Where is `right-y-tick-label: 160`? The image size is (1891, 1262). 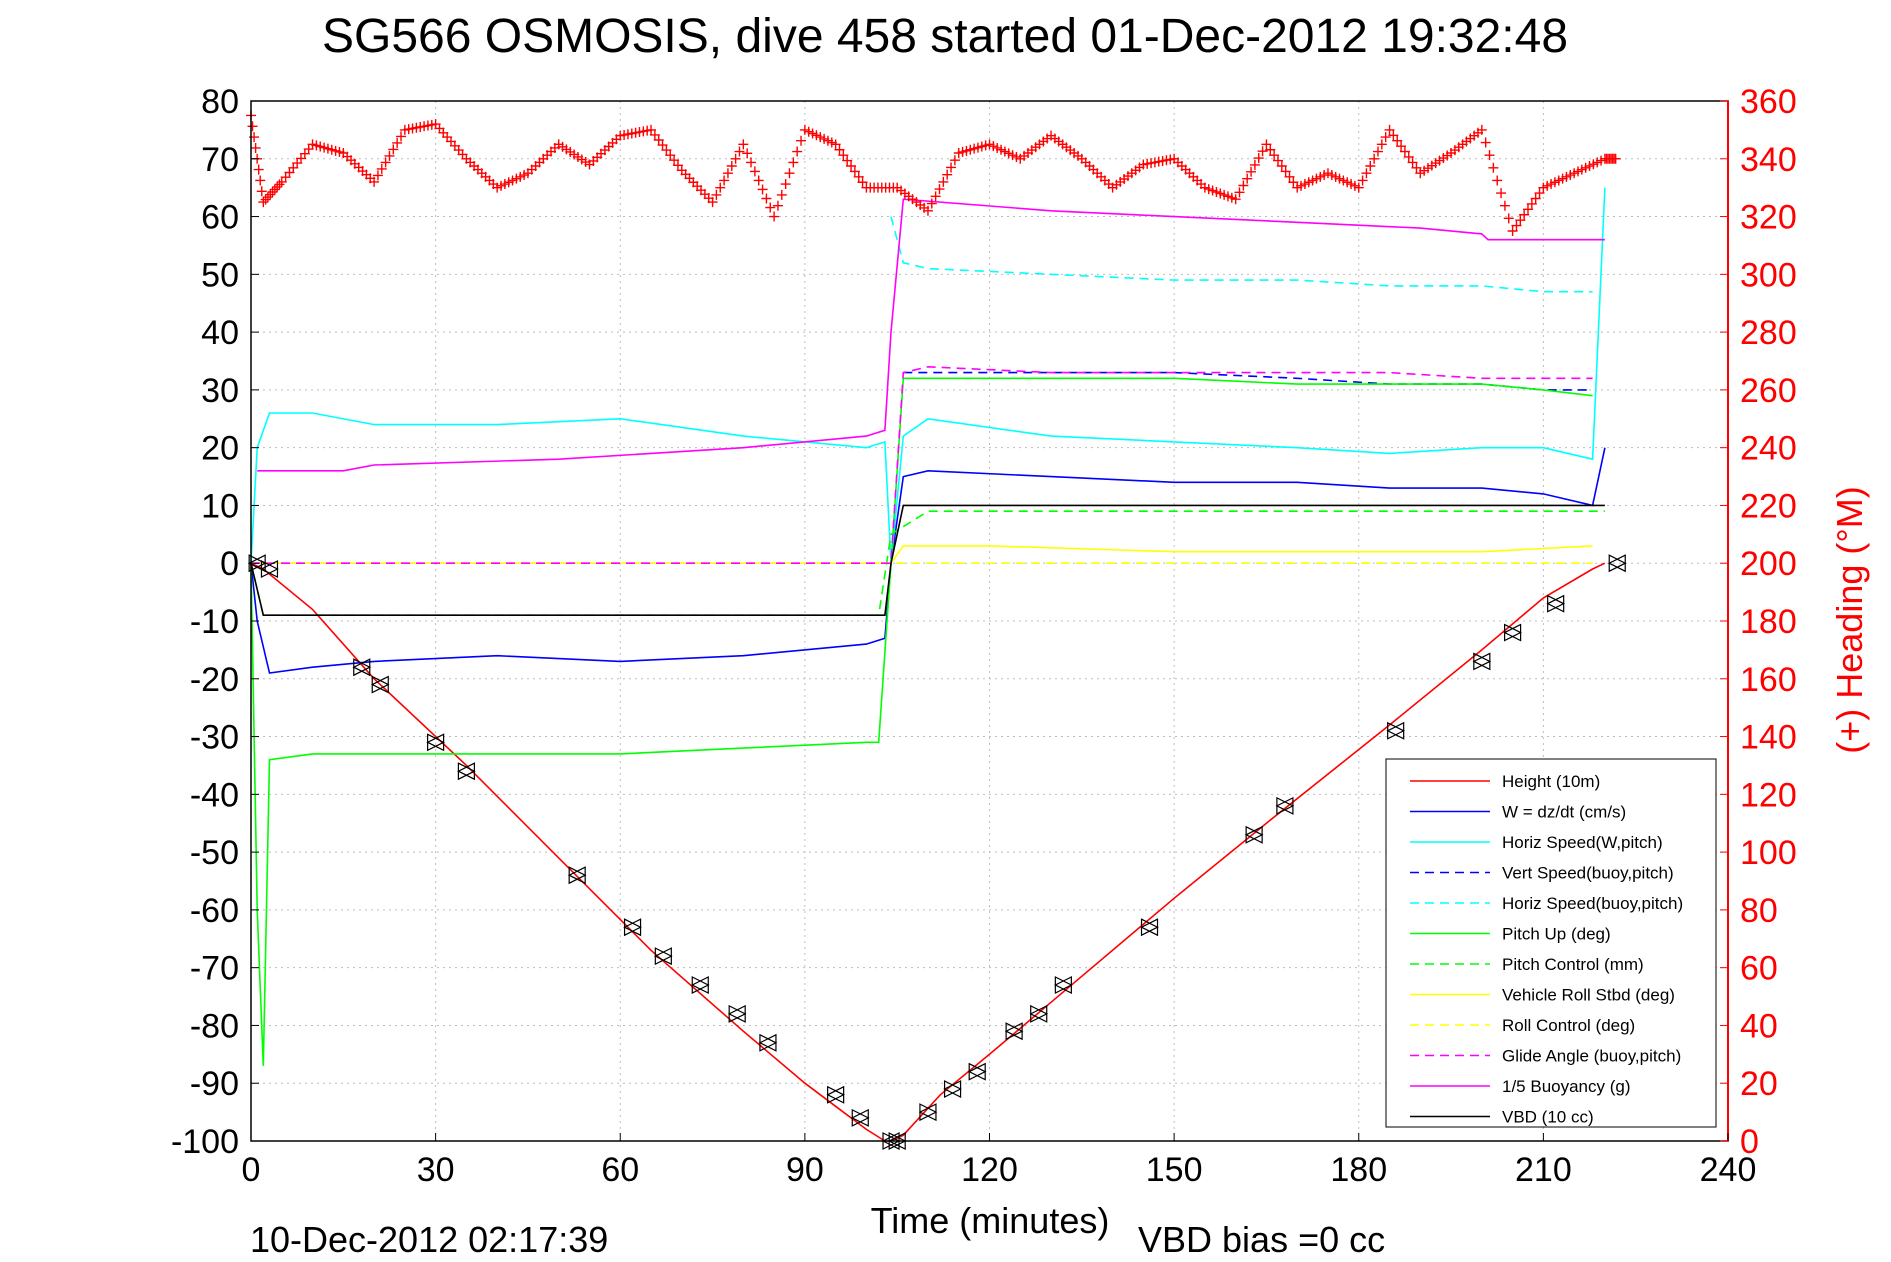
right-y-tick-label: 160 is located at coordinates (1768, 680).